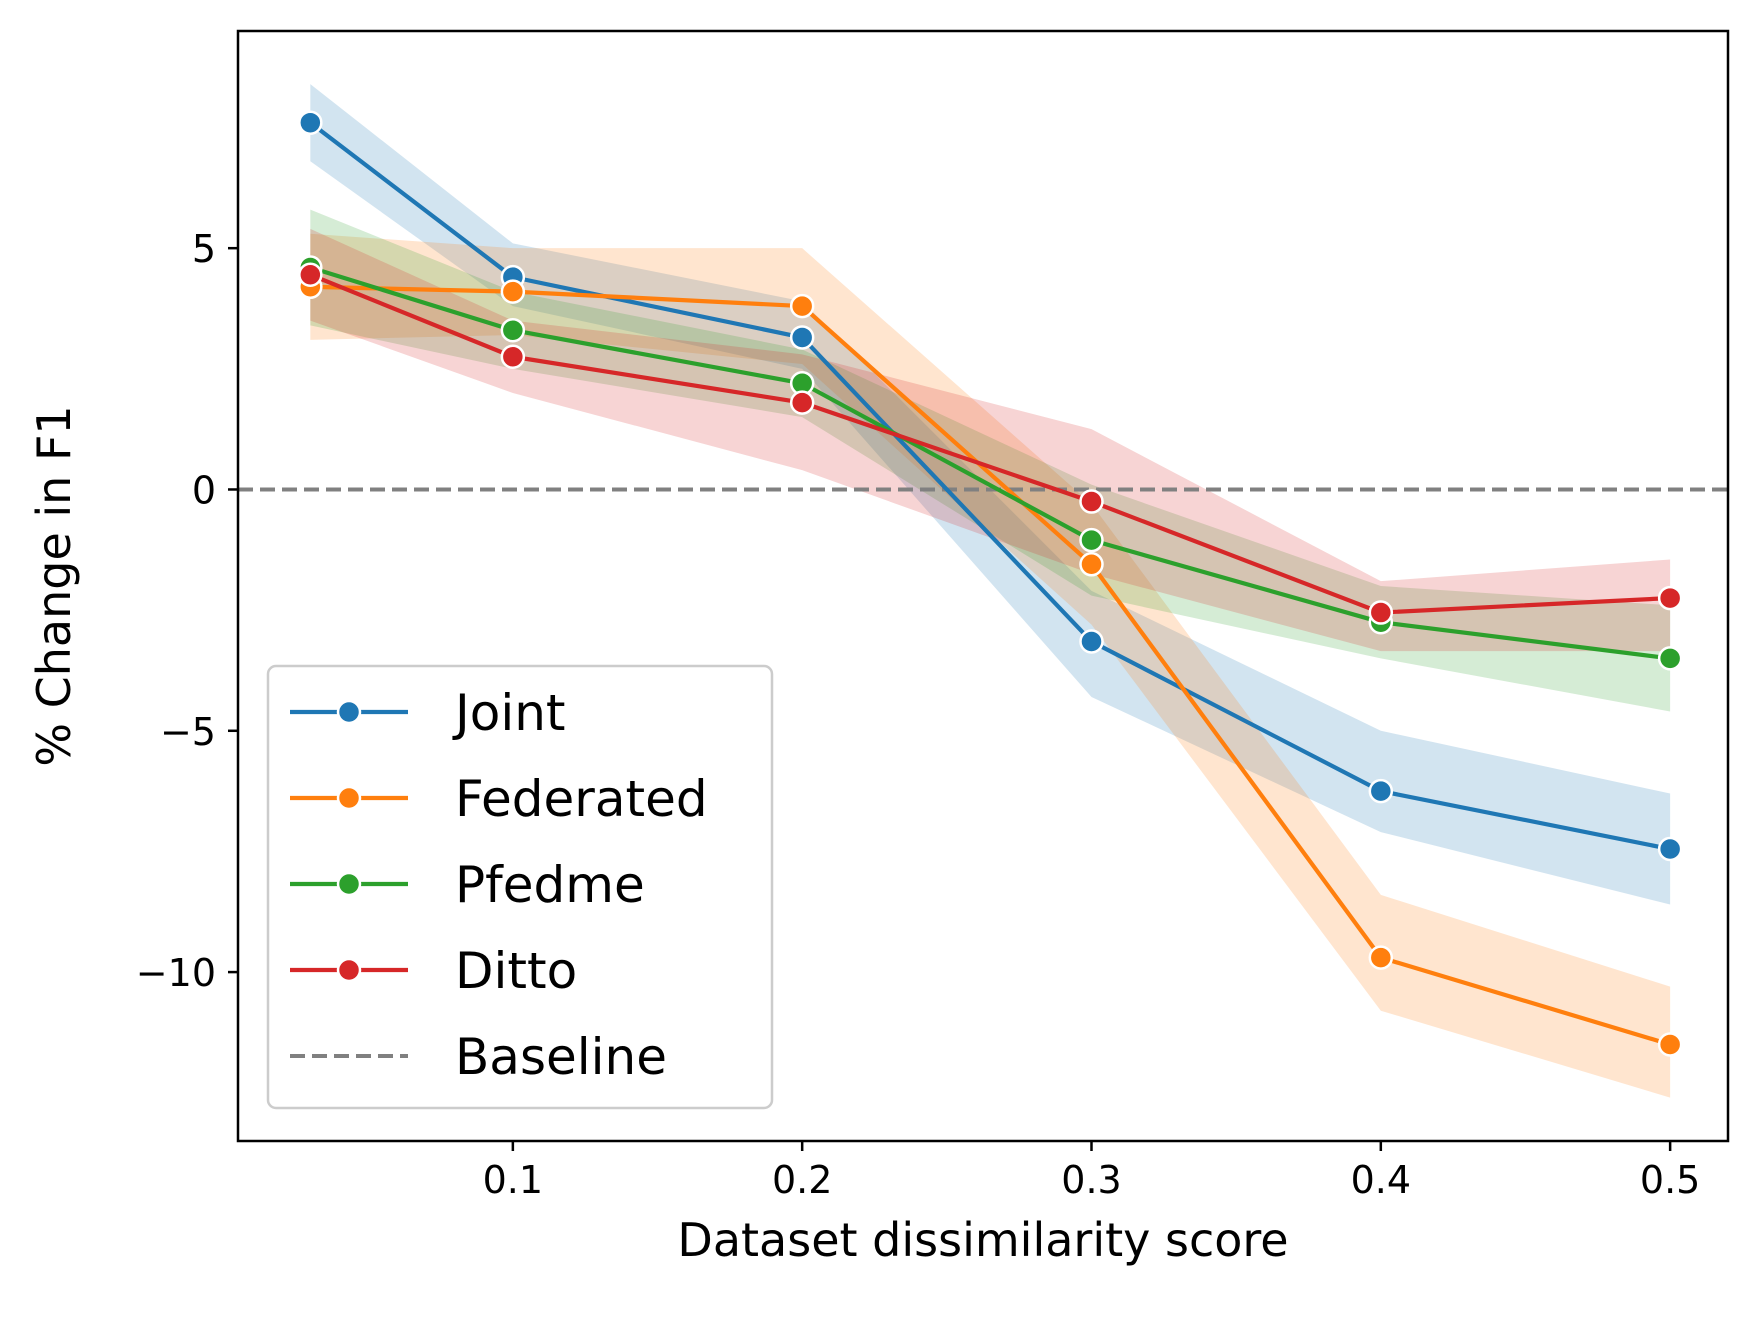  I want to click on legend-label-joint: Joint, so click(509, 713).